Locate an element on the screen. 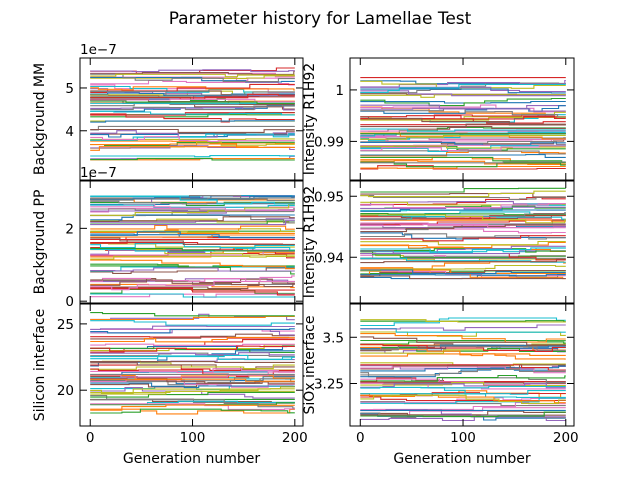  x-tick-label: 200 is located at coordinates (295, 438).